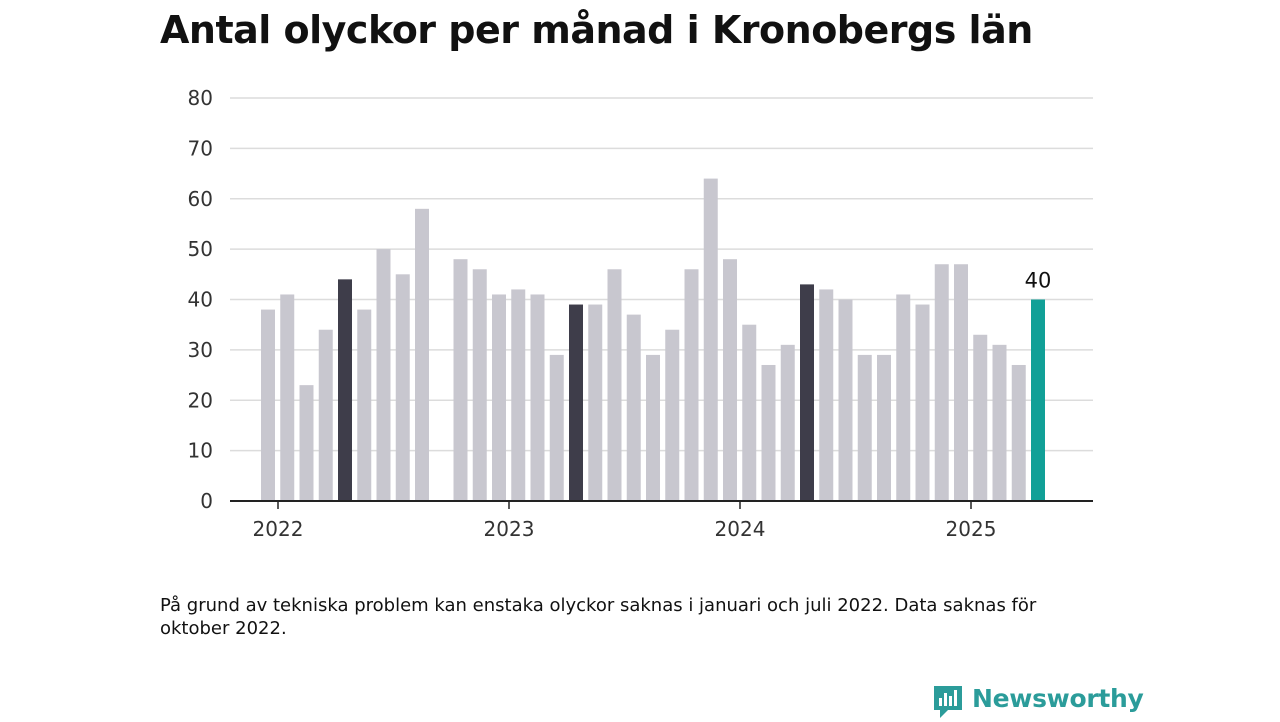 The width and height of the screenshot is (1280, 722). I want to click on y-axis-ticks: 0 10 20 30 40 50 60 70 80, so click(200, 299).